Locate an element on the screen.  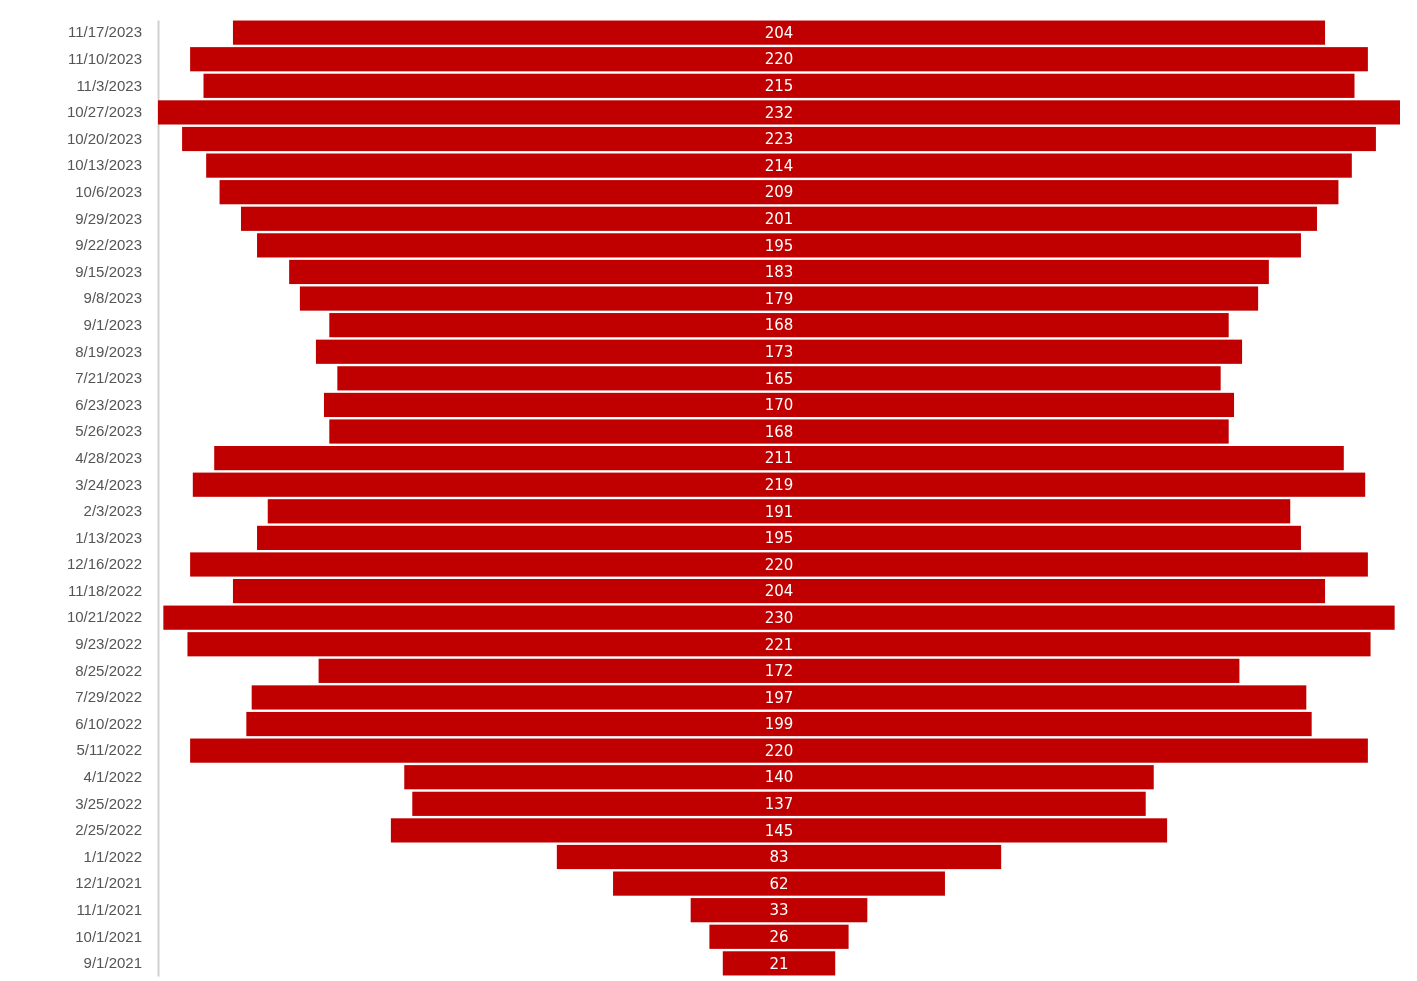
data-label: 33 is located at coordinates (779, 910).